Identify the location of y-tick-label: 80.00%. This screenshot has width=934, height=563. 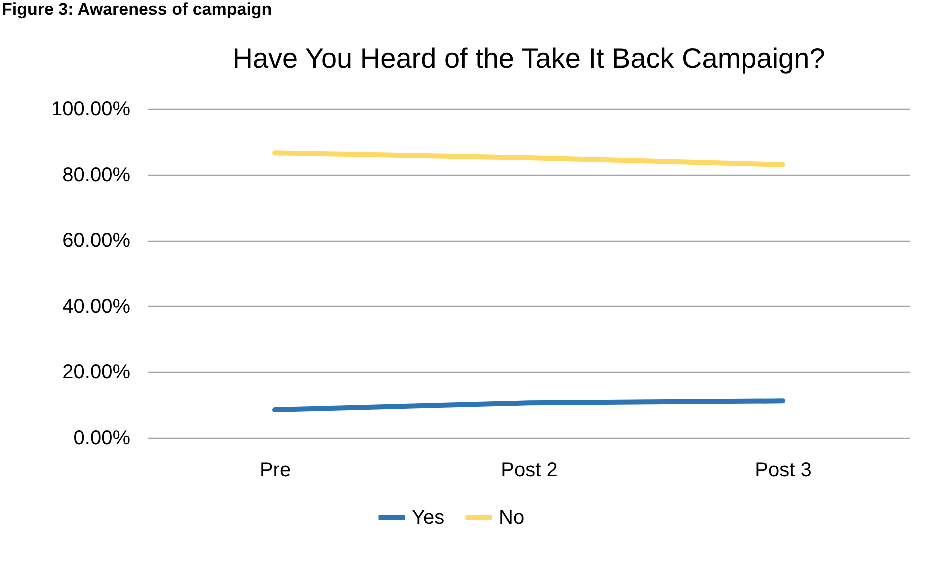
(96, 175).